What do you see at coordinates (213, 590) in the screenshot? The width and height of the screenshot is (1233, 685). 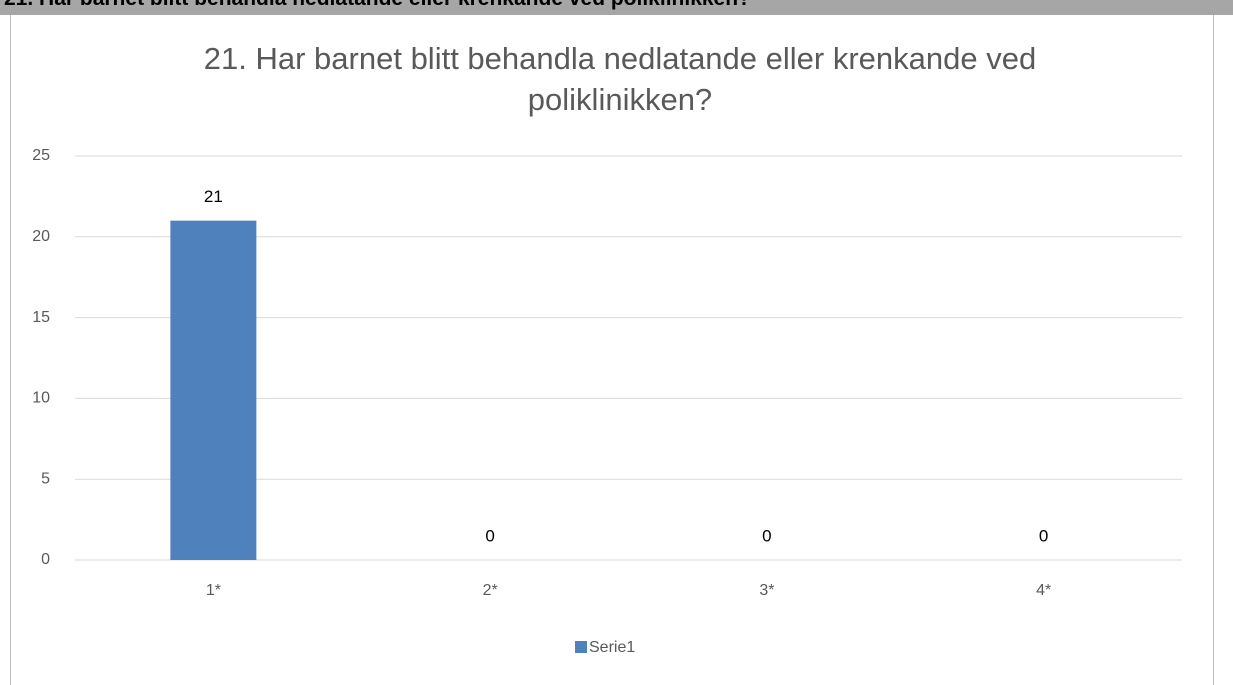 I see `x-tick-label: 1*` at bounding box center [213, 590].